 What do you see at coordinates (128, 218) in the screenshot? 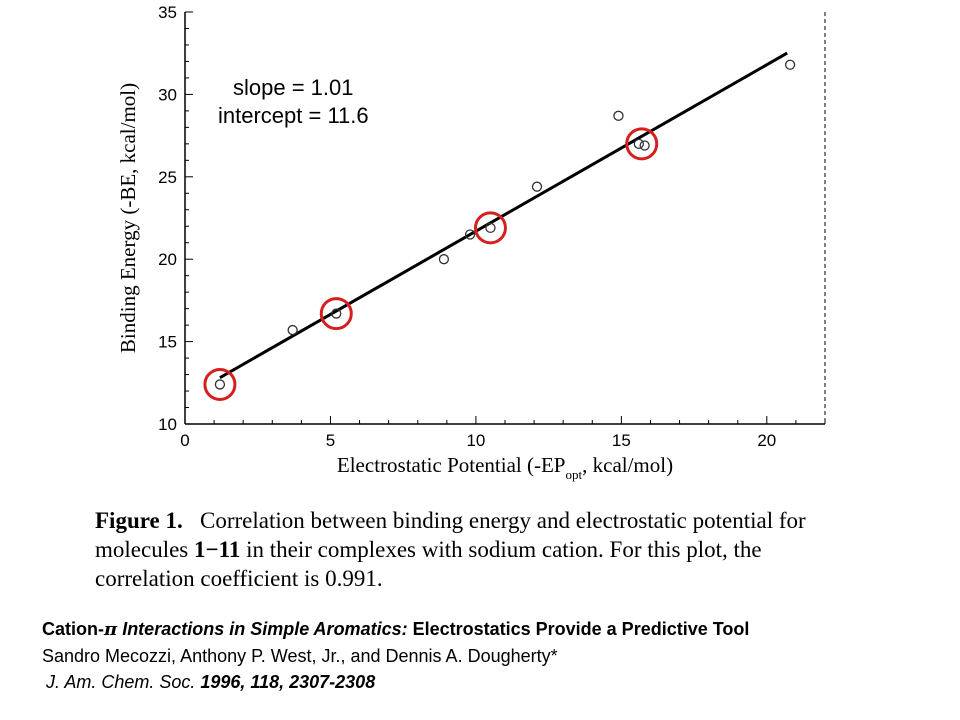
I see `y-axis-label: Binding Energy (-BE, kcal/mol)` at bounding box center [128, 218].